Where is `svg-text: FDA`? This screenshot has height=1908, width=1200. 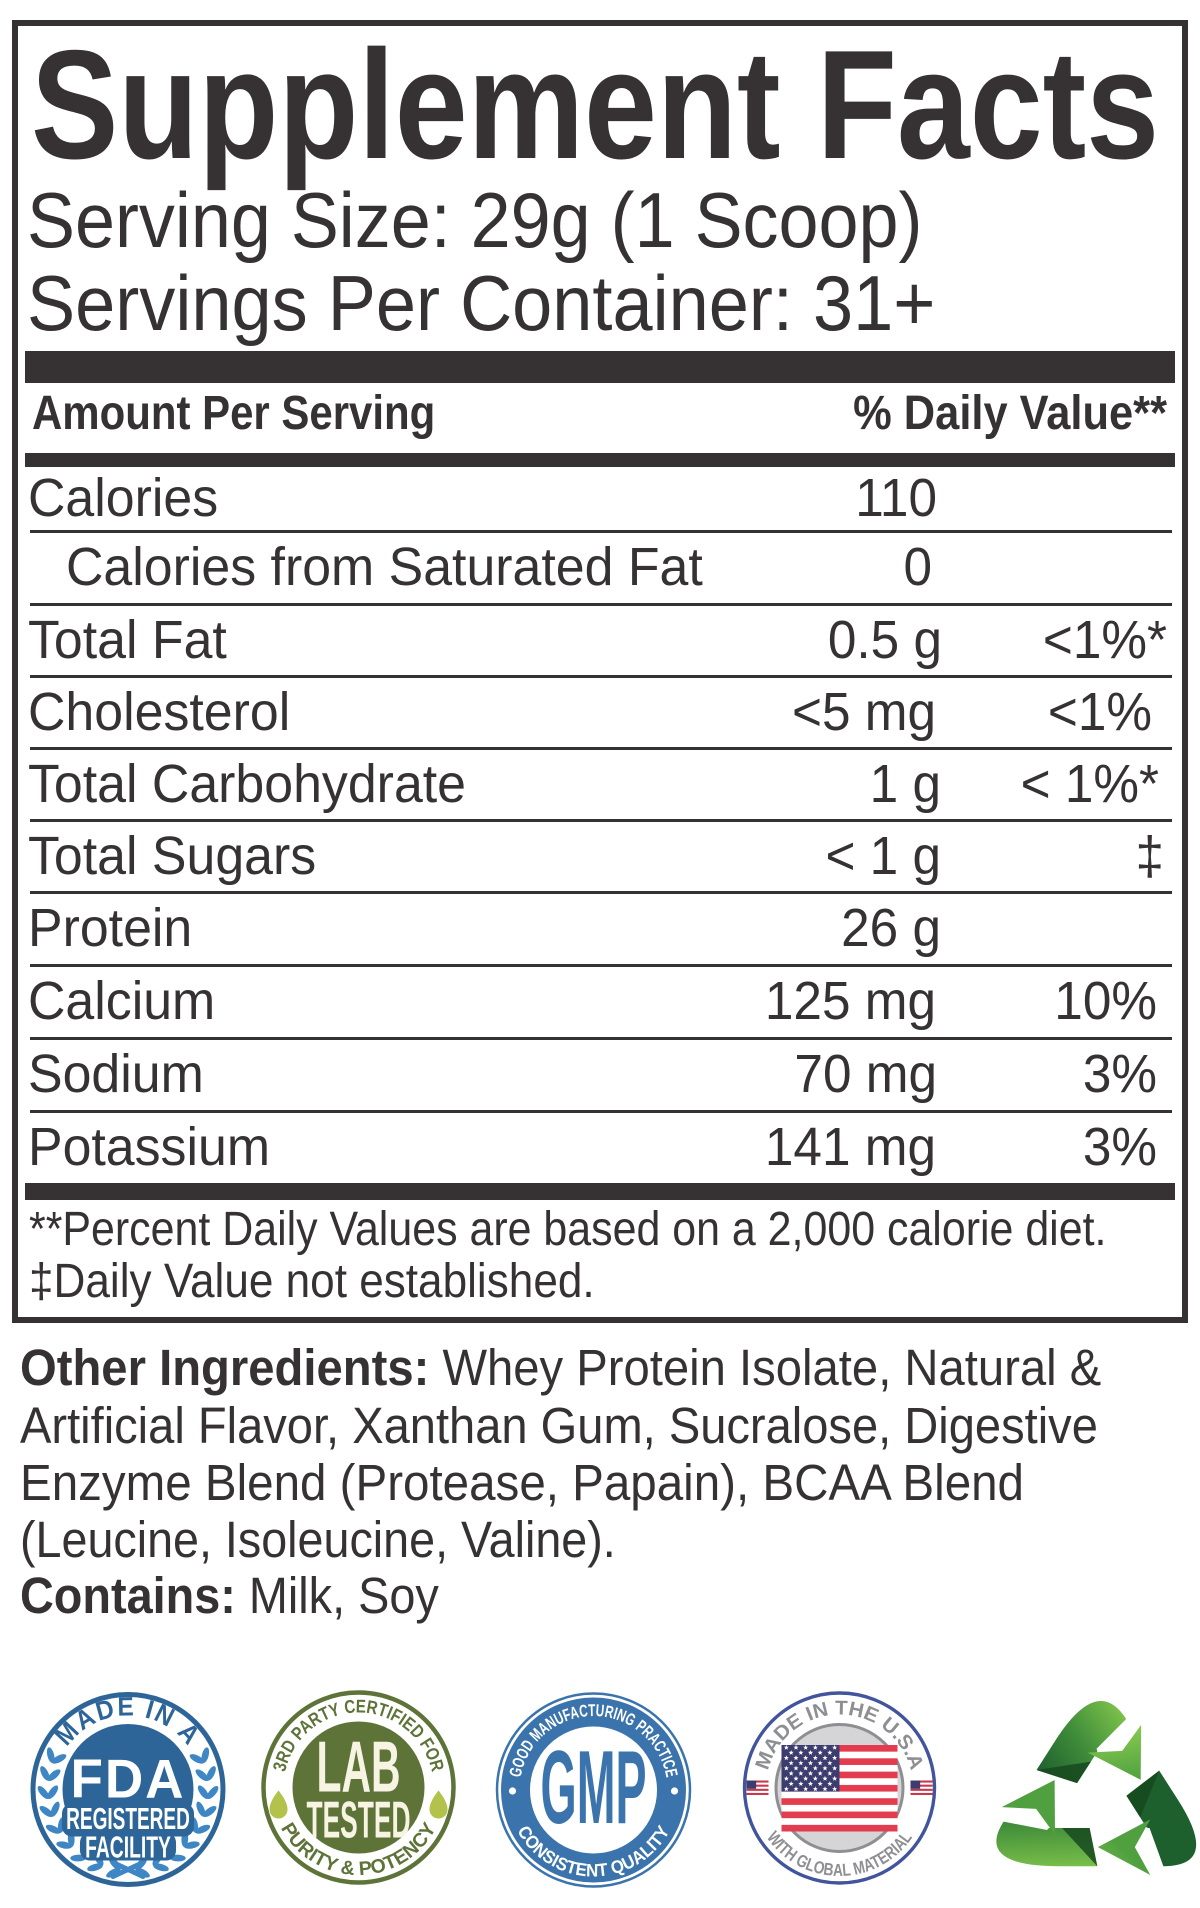
svg-text: FDA is located at coordinates (128, 1779).